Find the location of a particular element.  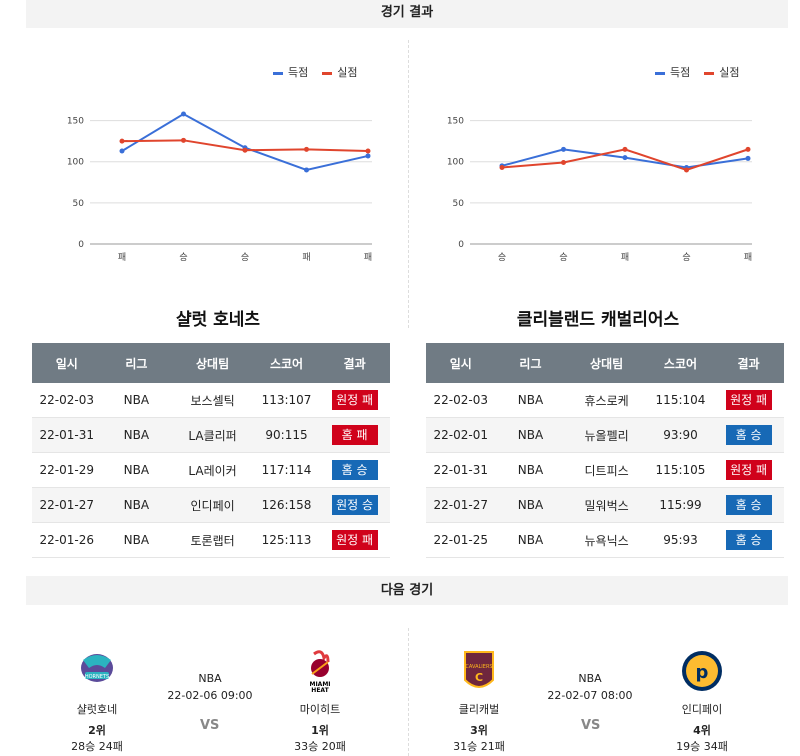

team-name: 마이히트 is located at coordinates (320, 709).